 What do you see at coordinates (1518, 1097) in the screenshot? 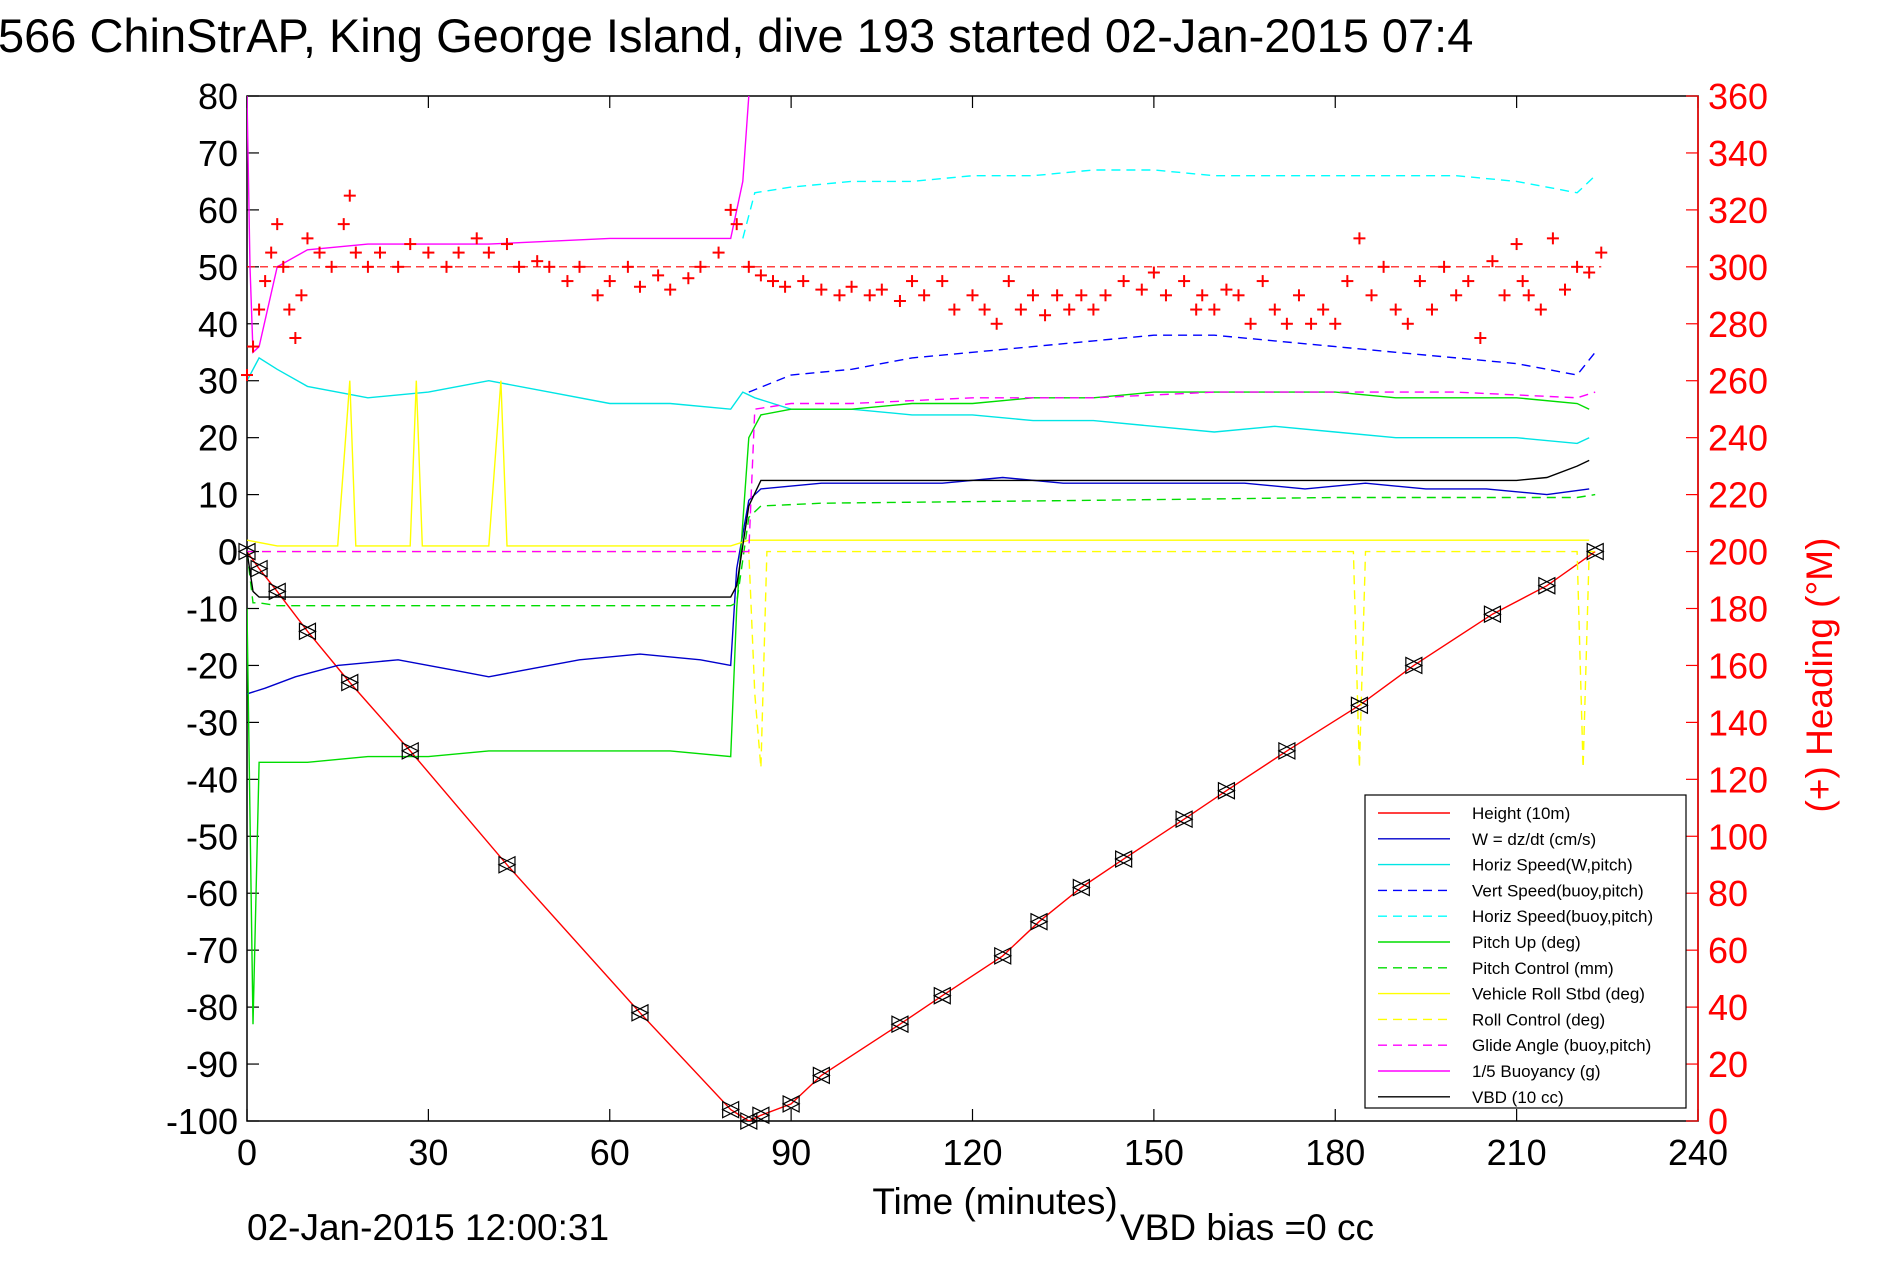
I see `legend-label: VBD (10 cc)` at bounding box center [1518, 1097].